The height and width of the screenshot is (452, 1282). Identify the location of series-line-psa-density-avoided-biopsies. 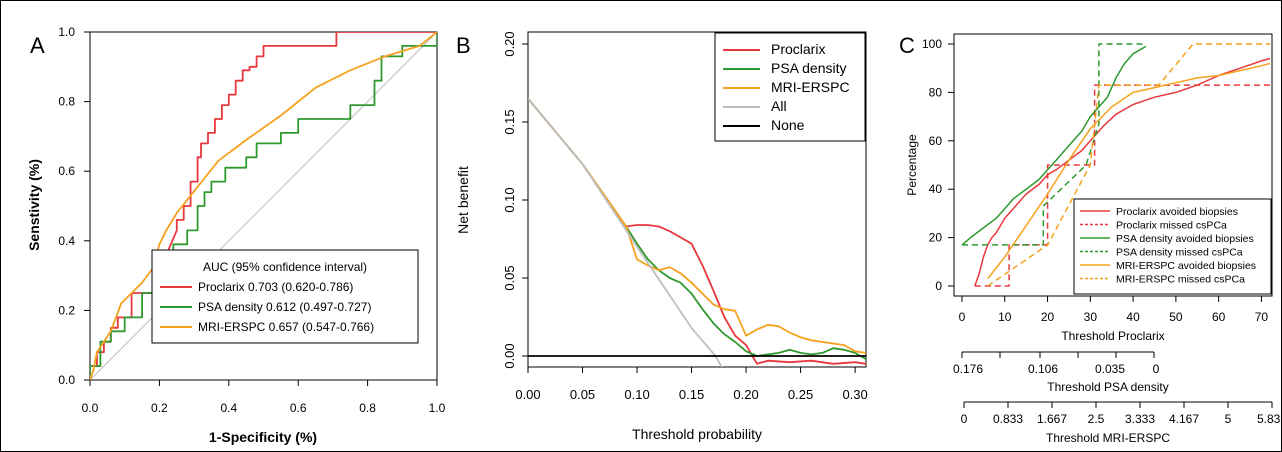
(1054, 145).